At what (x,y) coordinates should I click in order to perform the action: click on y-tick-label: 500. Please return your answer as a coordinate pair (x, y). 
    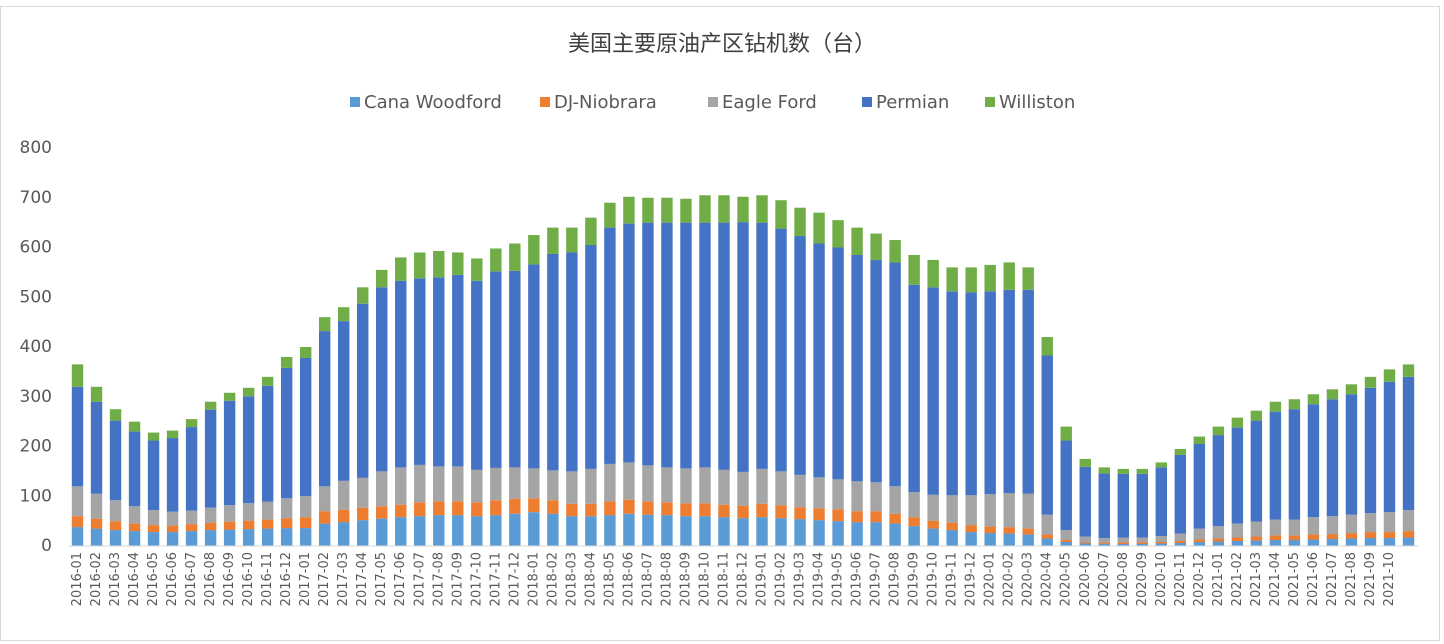
    Looking at the image, I should click on (36, 297).